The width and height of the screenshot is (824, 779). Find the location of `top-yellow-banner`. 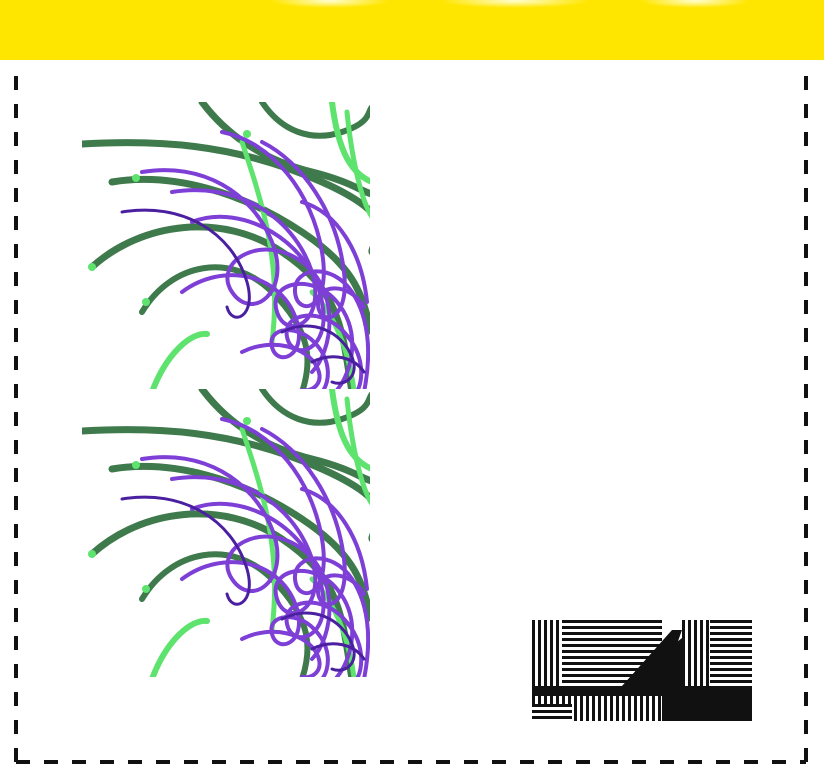

top-yellow-banner is located at coordinates (412, 30).